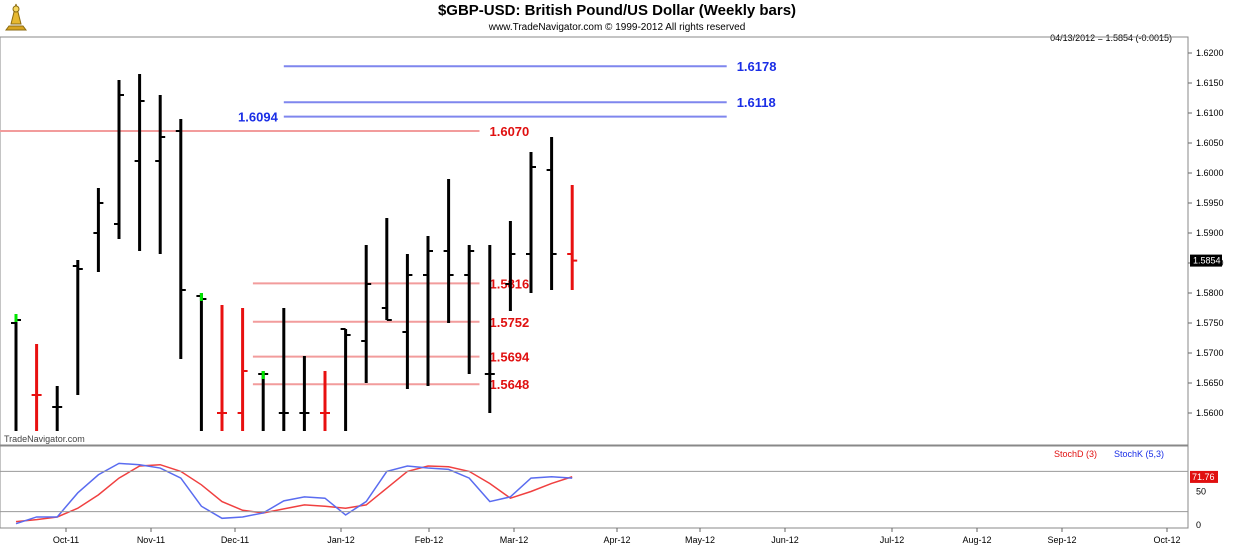 The height and width of the screenshot is (548, 1234). I want to click on date-tick-label: Jan-12, so click(341, 540).